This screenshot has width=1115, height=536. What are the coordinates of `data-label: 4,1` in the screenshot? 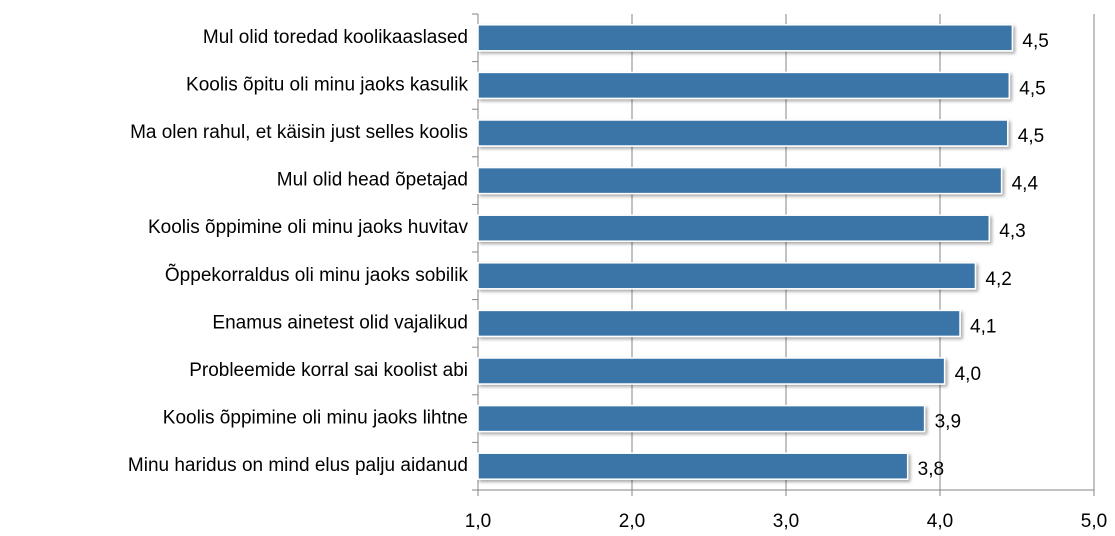 It's located at (983, 326).